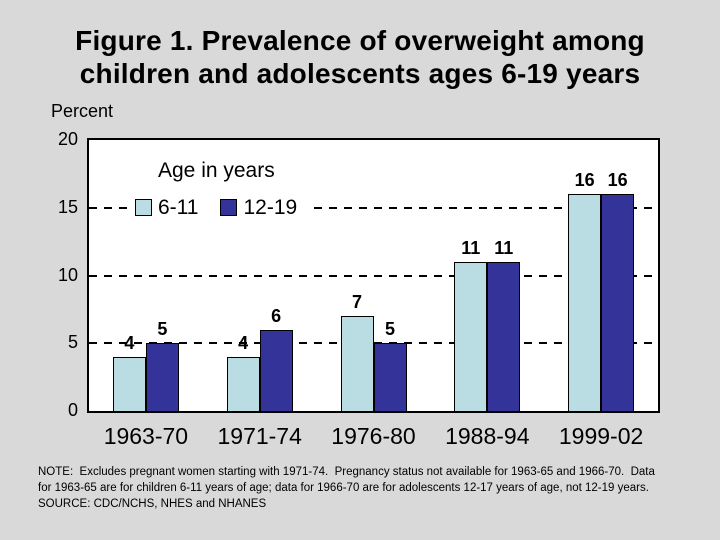  Describe the element at coordinates (216, 170) in the screenshot. I see `legend-title: Age in years` at that location.